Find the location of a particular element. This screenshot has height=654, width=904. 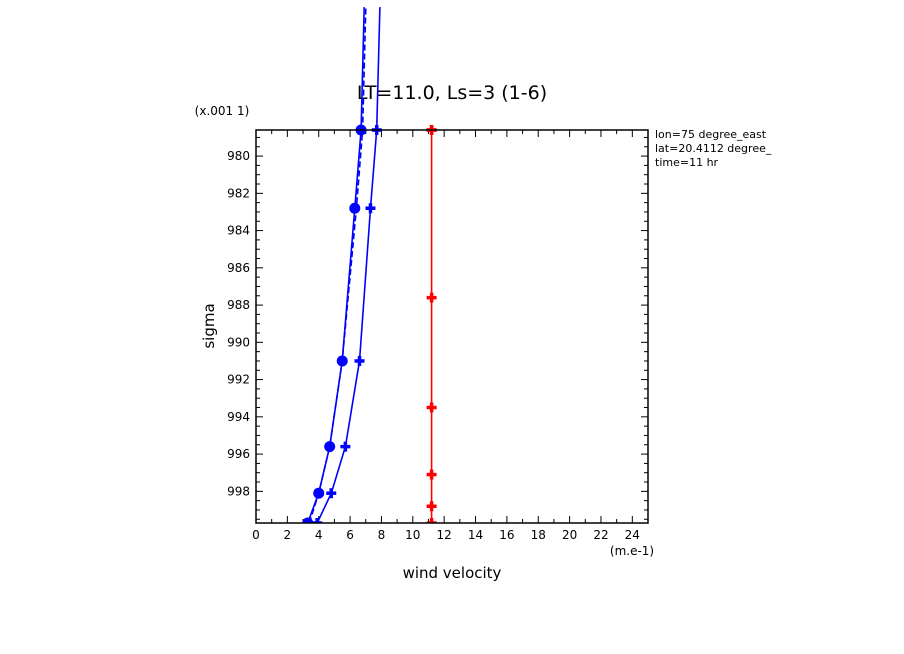

x-tick-label: 4 is located at coordinates (319, 535).